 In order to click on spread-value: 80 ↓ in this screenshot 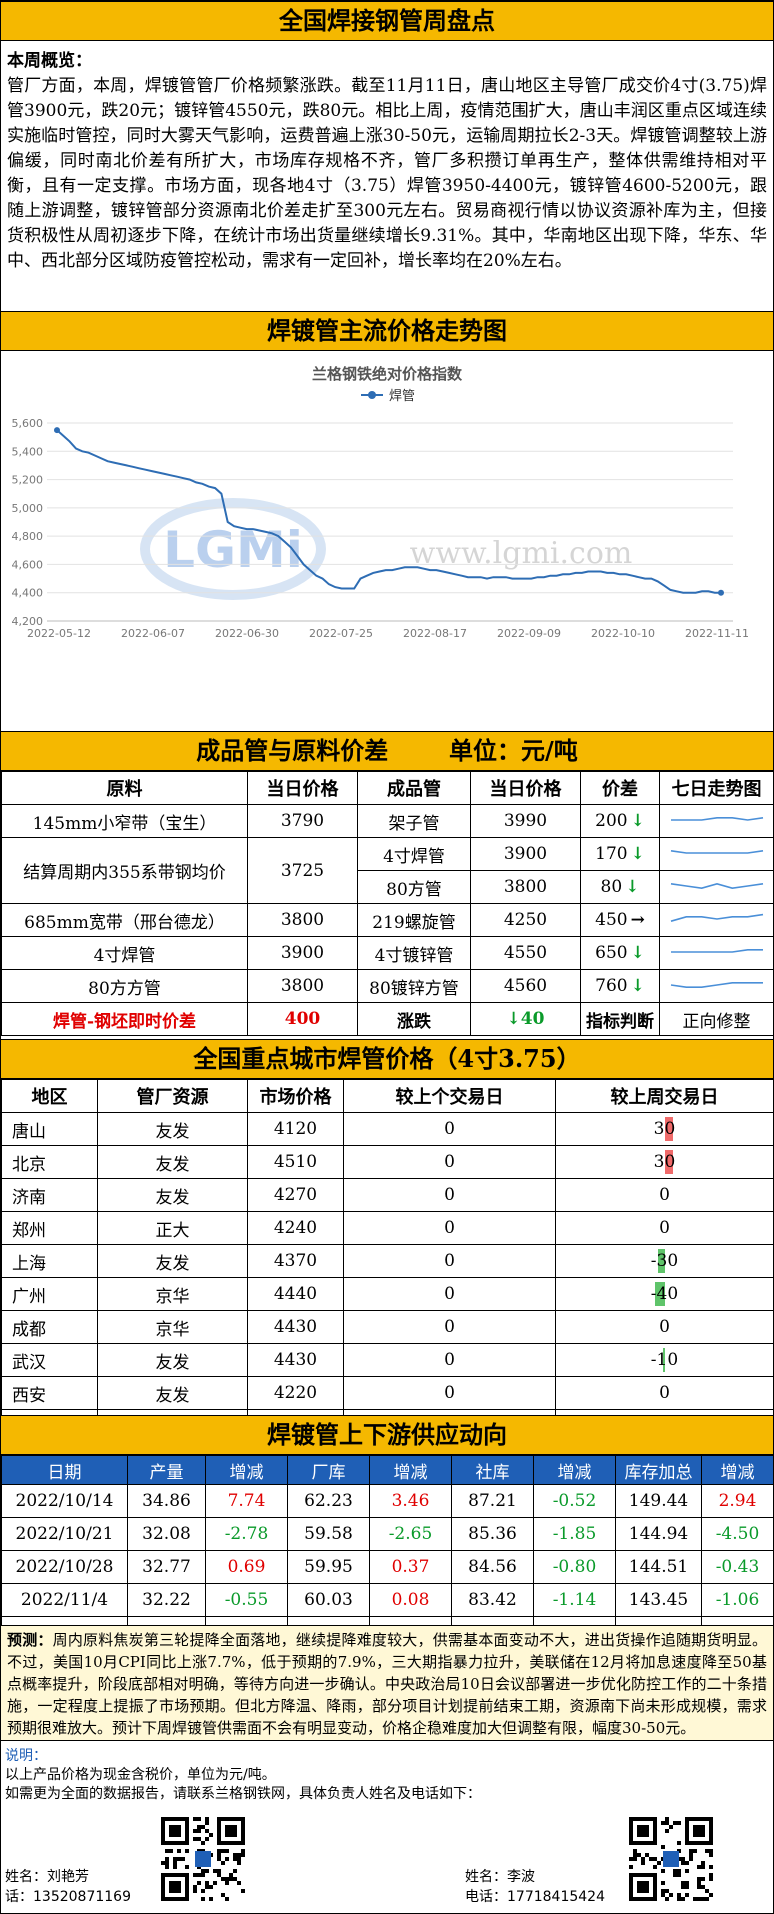, I will do `click(620, 887)`.